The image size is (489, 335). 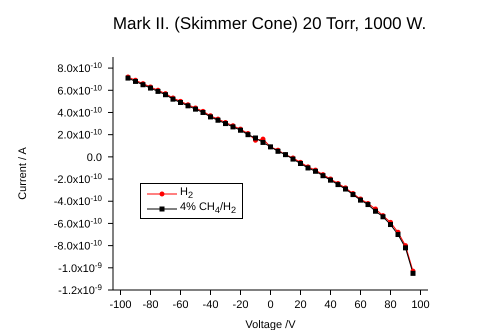 What do you see at coordinates (78, 201) in the screenshot?
I see `y-tick-label: -4.0x10$^{-10}$` at bounding box center [78, 201].